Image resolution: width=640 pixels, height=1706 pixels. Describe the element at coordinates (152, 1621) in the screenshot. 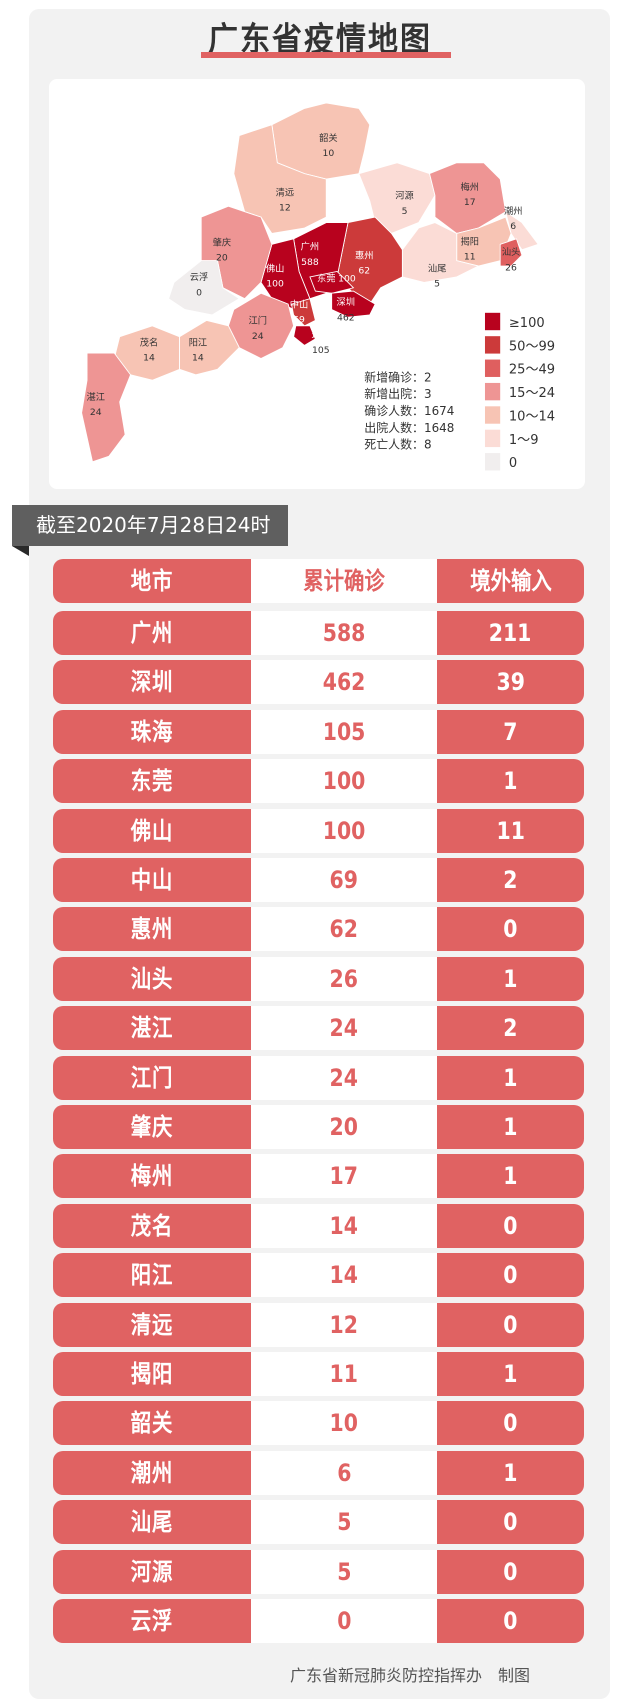

I see `cell-text: 云浮` at that location.